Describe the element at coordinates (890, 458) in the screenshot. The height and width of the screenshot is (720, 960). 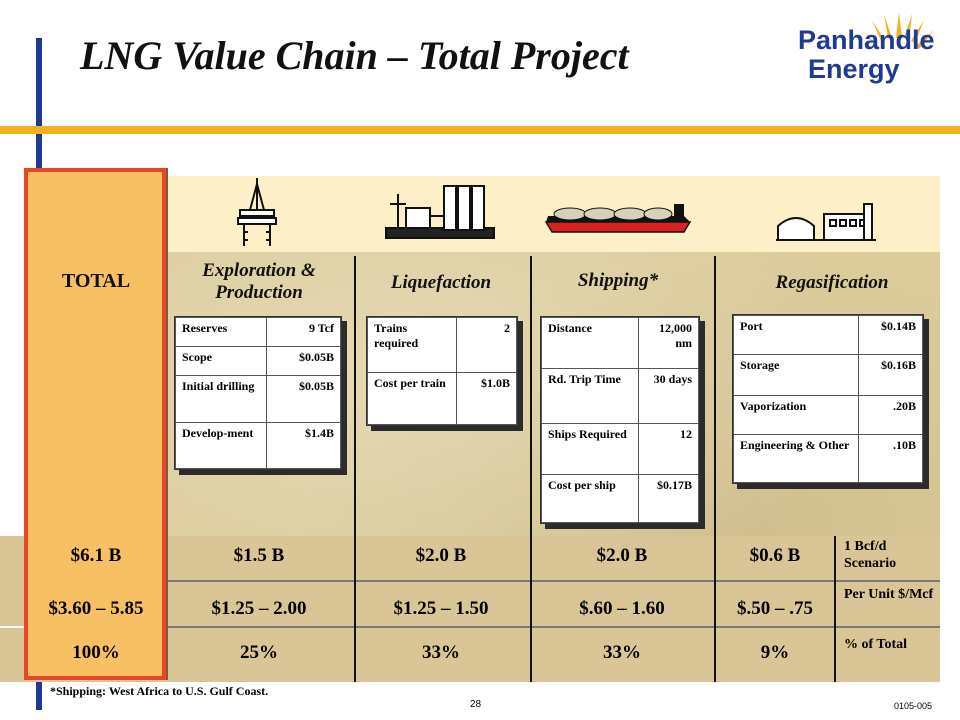
I see `table-cell-value: .10B` at that location.